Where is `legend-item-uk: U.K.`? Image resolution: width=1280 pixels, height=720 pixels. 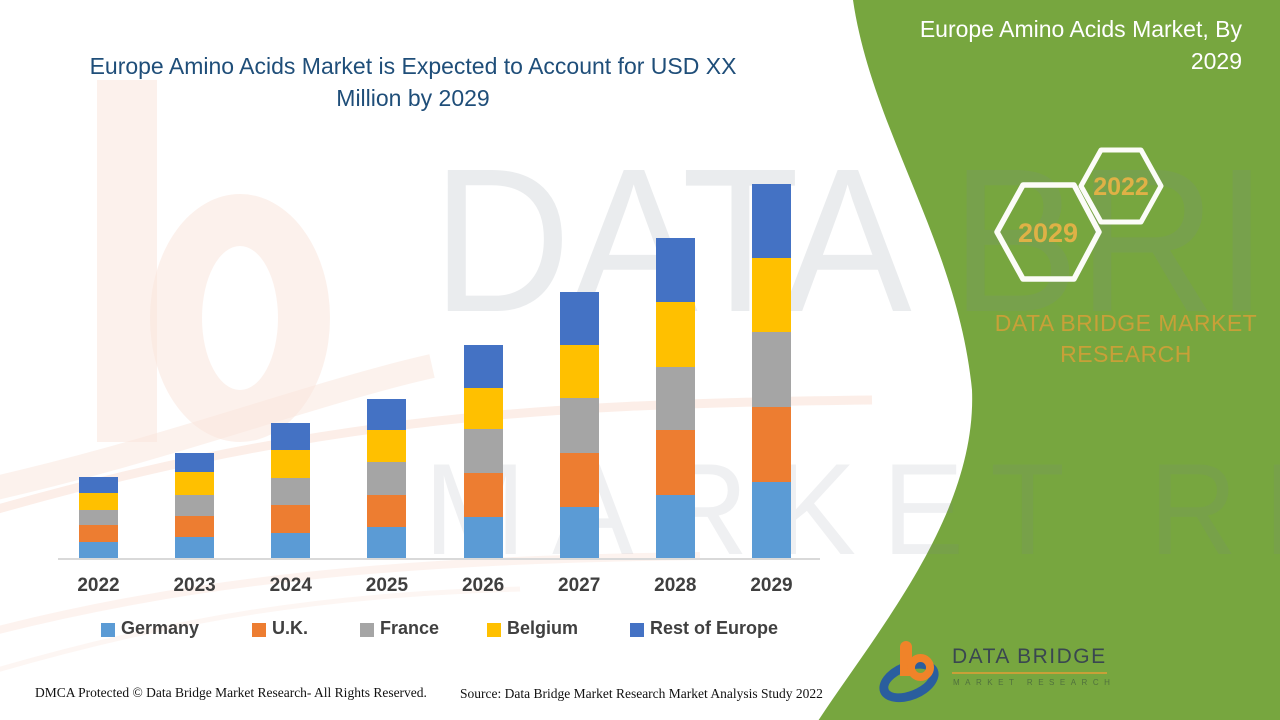
legend-item-uk: U.K. is located at coordinates (280, 628).